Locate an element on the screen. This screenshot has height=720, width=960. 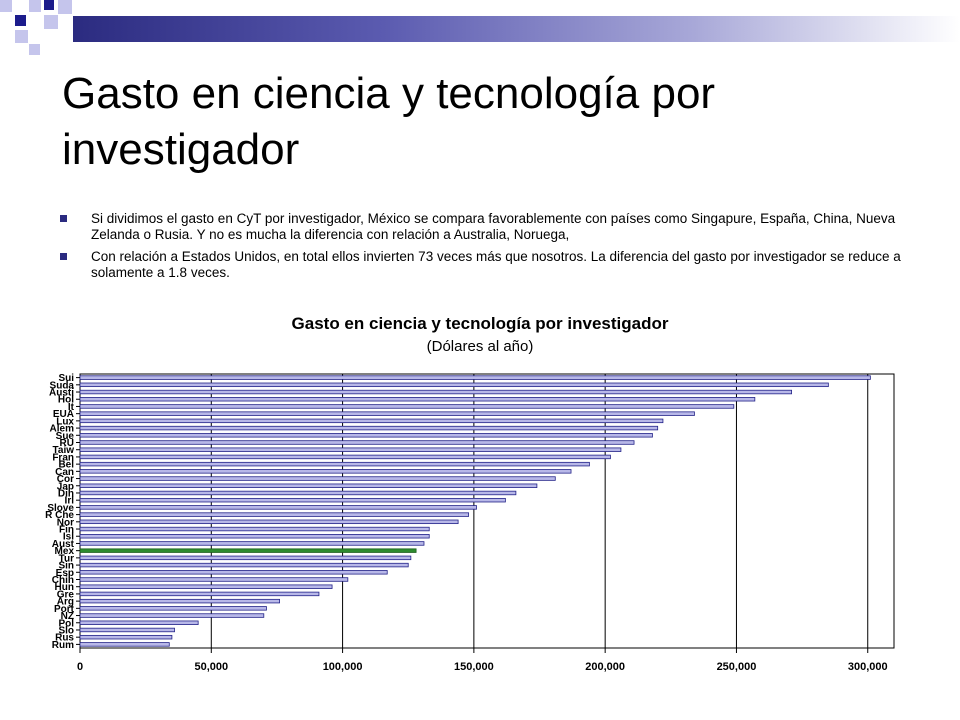
y-tick-label: Rus is located at coordinates (64, 638).